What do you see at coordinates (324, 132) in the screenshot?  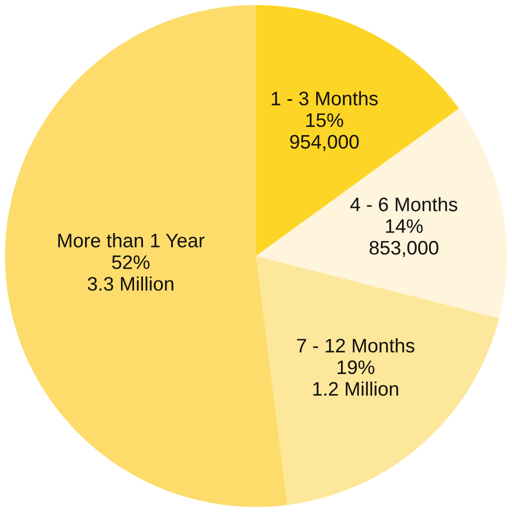 I see `data-label: 15% 954,000` at bounding box center [324, 132].